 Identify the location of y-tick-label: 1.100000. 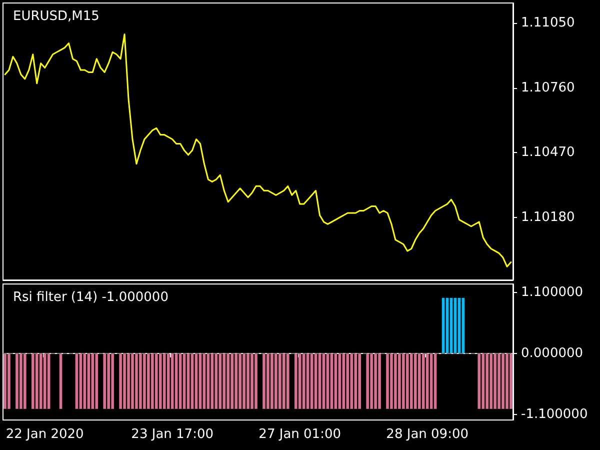
(552, 292).